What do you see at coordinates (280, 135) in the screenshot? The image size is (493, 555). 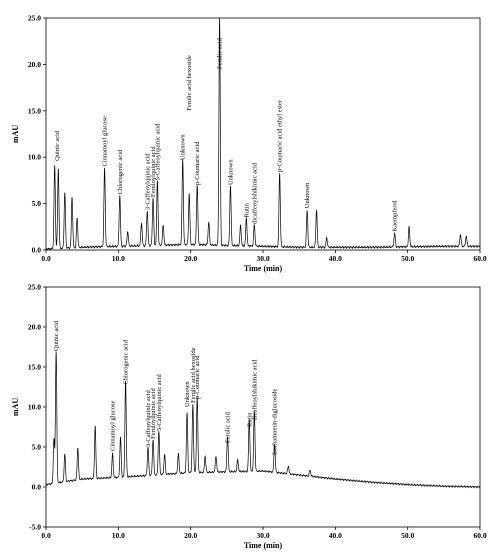 I see `peak-label: p-Coumaric acid ethyl ester` at bounding box center [280, 135].